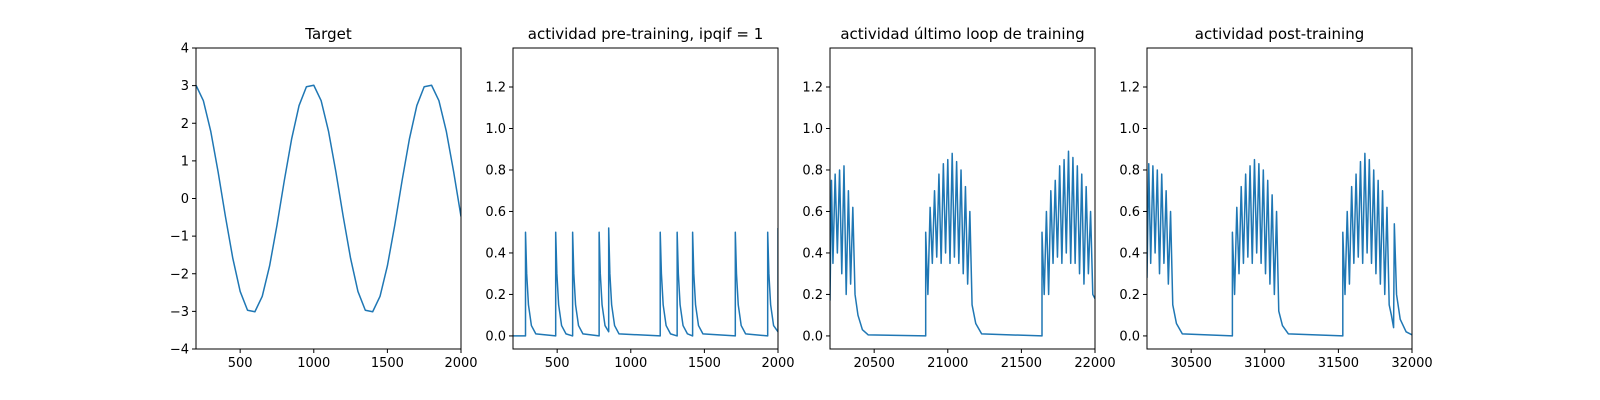 This screenshot has height=400, width=1600. I want to click on subplot-title: actividad último loop de training, so click(962, 34).